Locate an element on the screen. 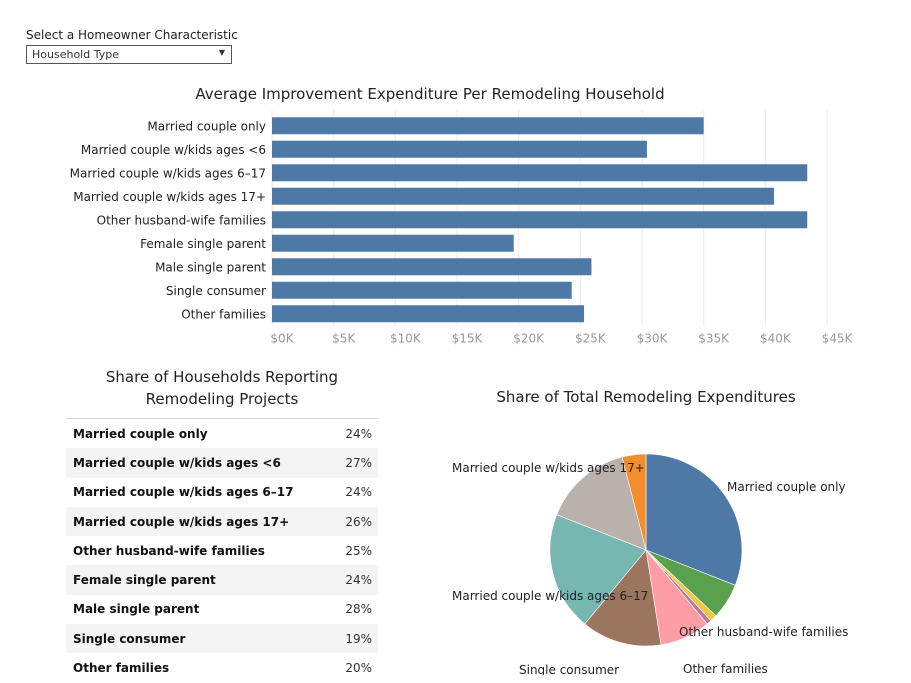 The height and width of the screenshot is (683, 911). pie-chart-title: Share of Total Remodeling Expenditures is located at coordinates (646, 397).